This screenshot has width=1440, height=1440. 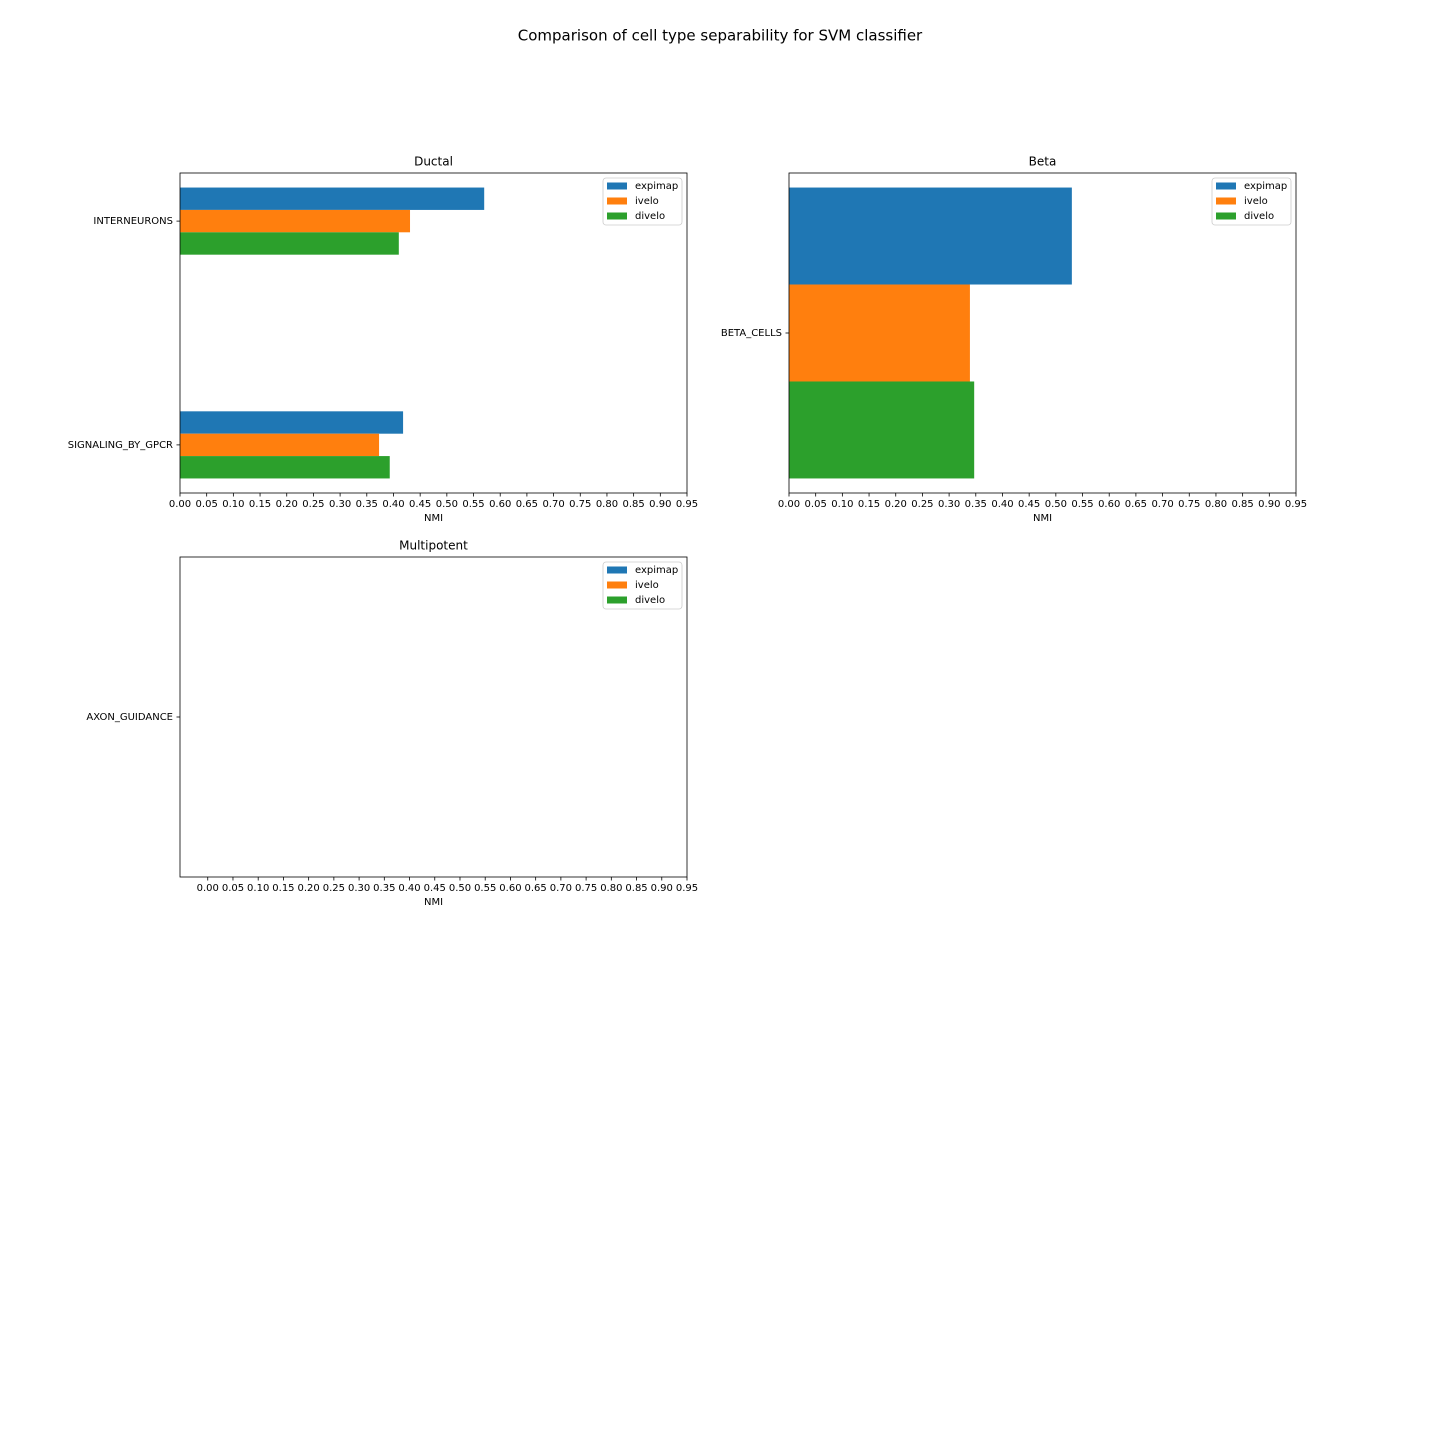 I want to click on y-tick-label: AXON_GUIDANCE, so click(x=129, y=717).